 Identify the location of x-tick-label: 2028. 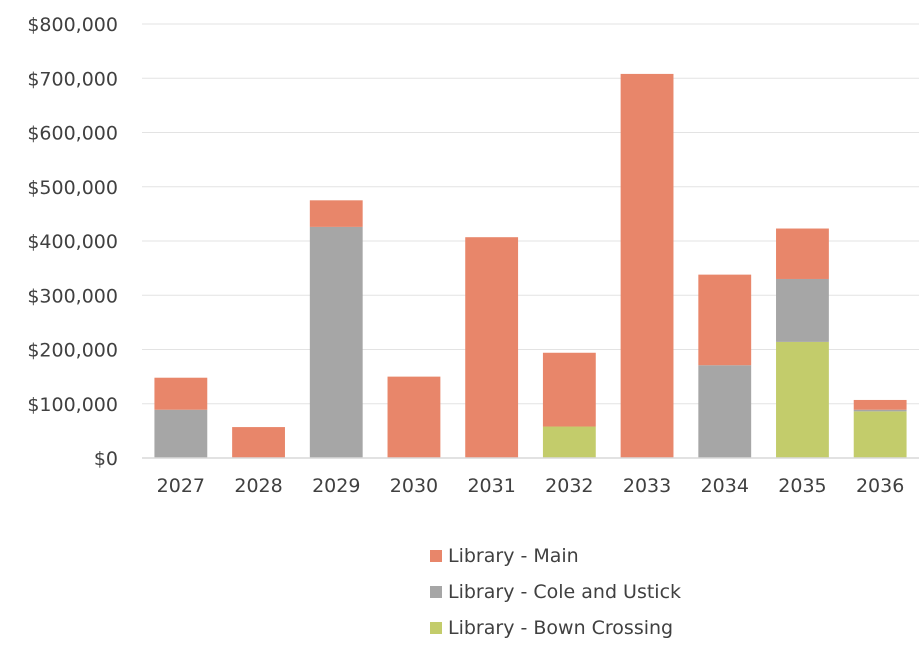
(258, 486).